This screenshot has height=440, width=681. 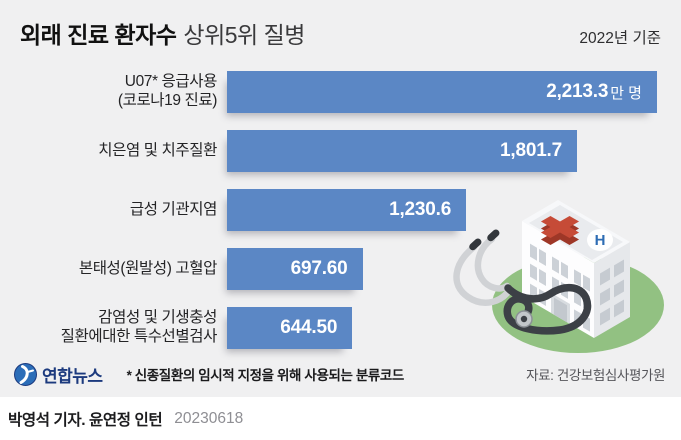 I want to click on bar: 644.50, so click(x=290, y=328).